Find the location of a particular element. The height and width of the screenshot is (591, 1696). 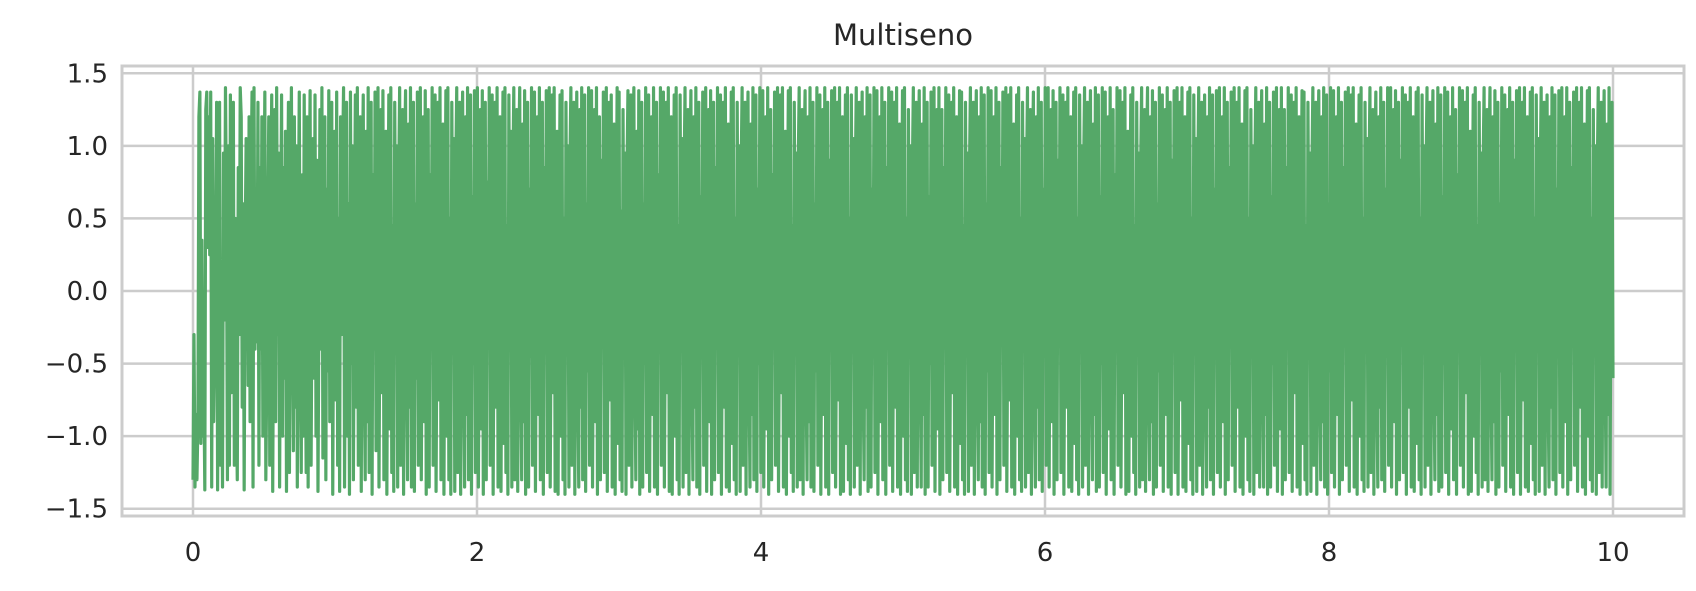

x-tick-label: 2 is located at coordinates (477, 553).